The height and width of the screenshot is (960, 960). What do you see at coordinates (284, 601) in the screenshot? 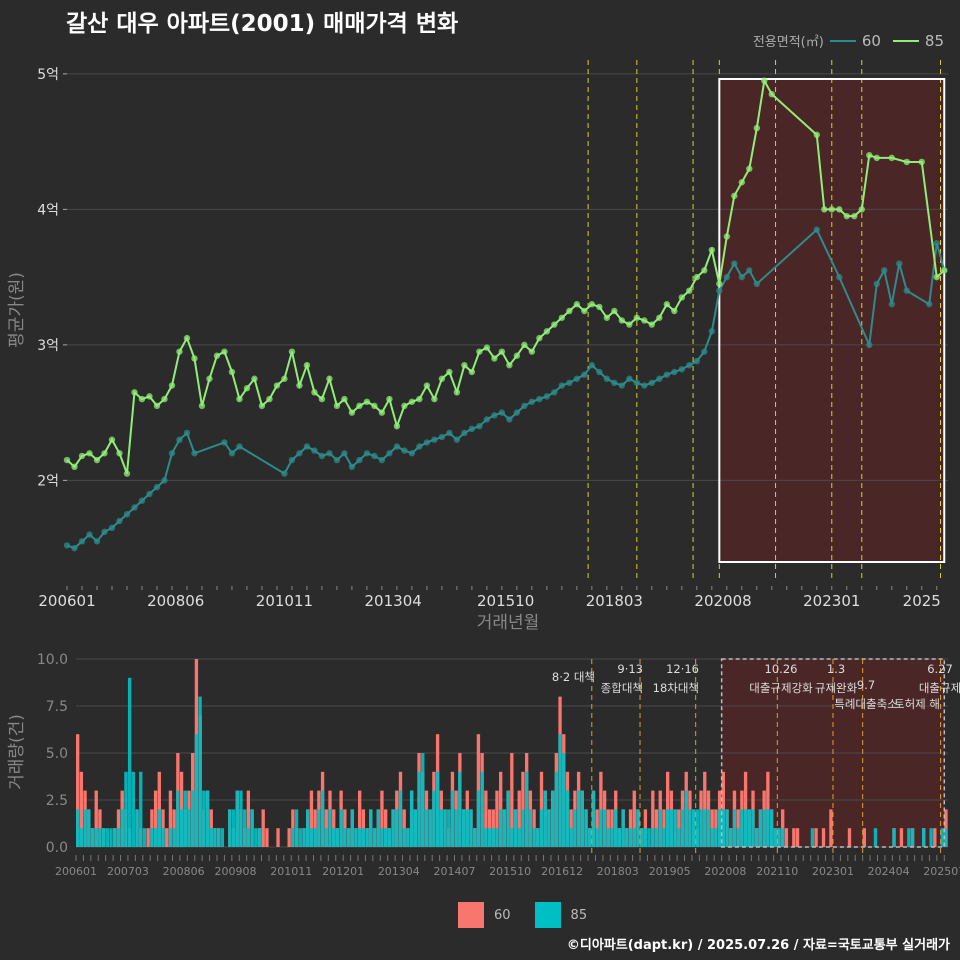
I see `x-tick-label: 201011` at bounding box center [284, 601].